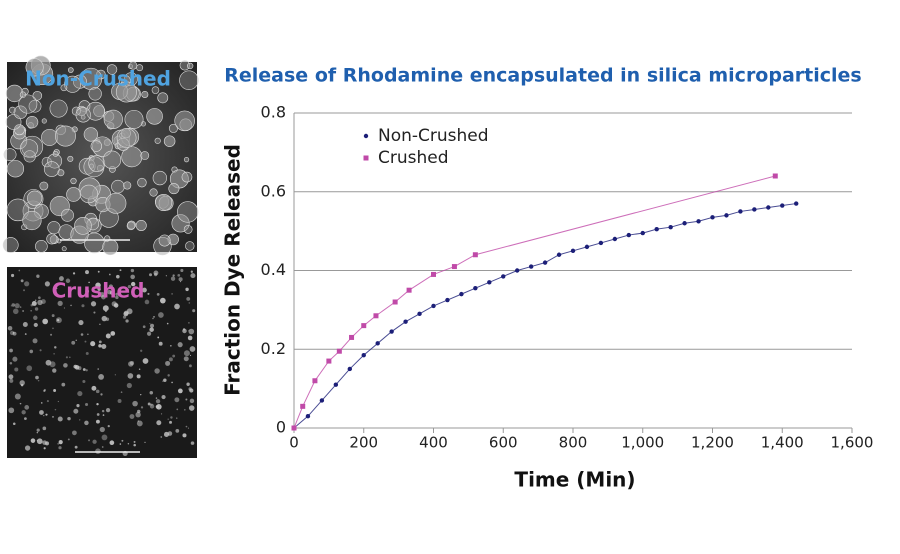 This screenshot has width=900, height=554. Describe the element at coordinates (503, 443) in the screenshot. I see `x-tick-label: 600` at that location.